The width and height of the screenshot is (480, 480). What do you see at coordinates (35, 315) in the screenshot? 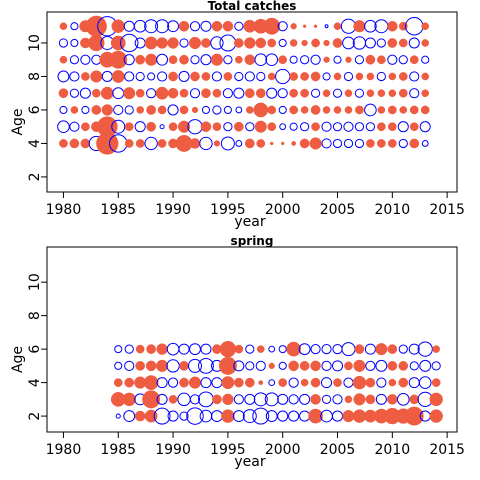
I see `y-tick-label: 8` at bounding box center [35, 315].